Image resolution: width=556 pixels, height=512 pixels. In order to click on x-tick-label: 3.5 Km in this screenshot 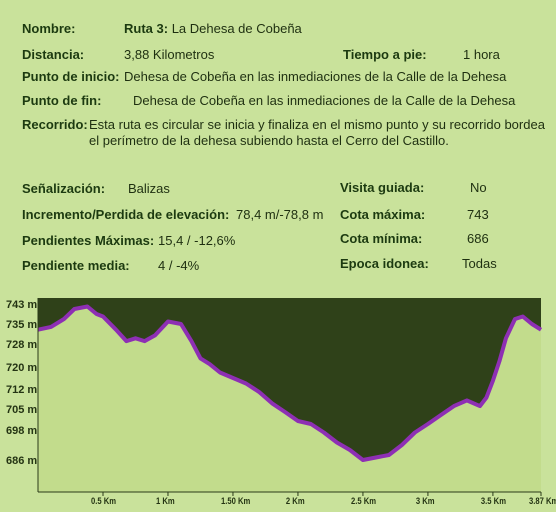, I will do `click(493, 500)`.